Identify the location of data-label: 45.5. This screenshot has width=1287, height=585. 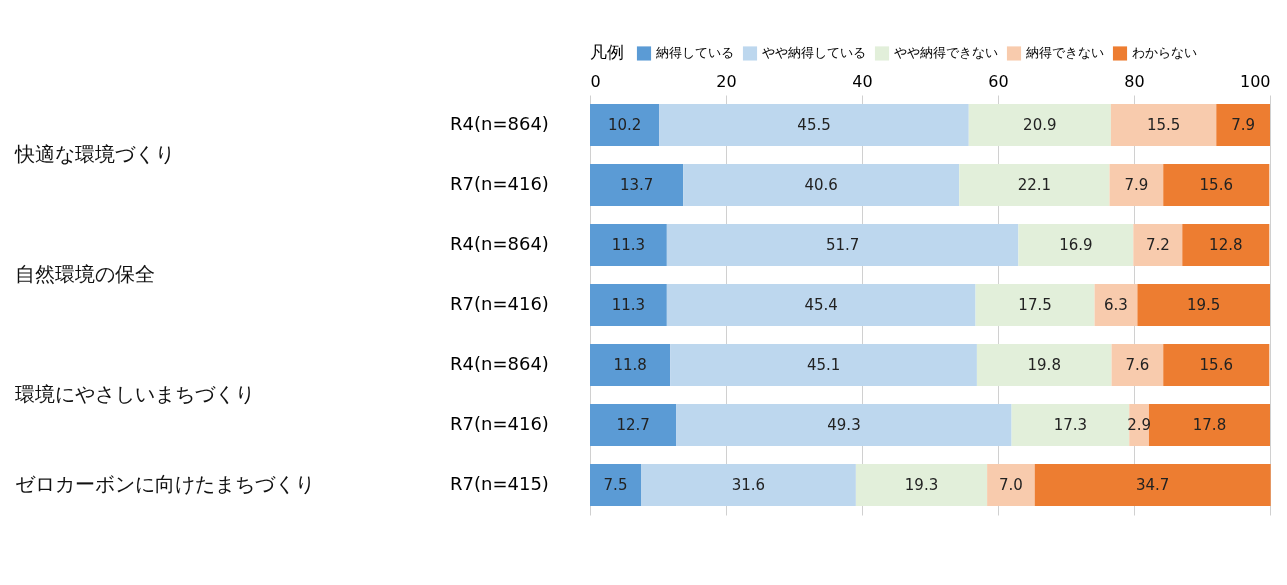
(814, 125).